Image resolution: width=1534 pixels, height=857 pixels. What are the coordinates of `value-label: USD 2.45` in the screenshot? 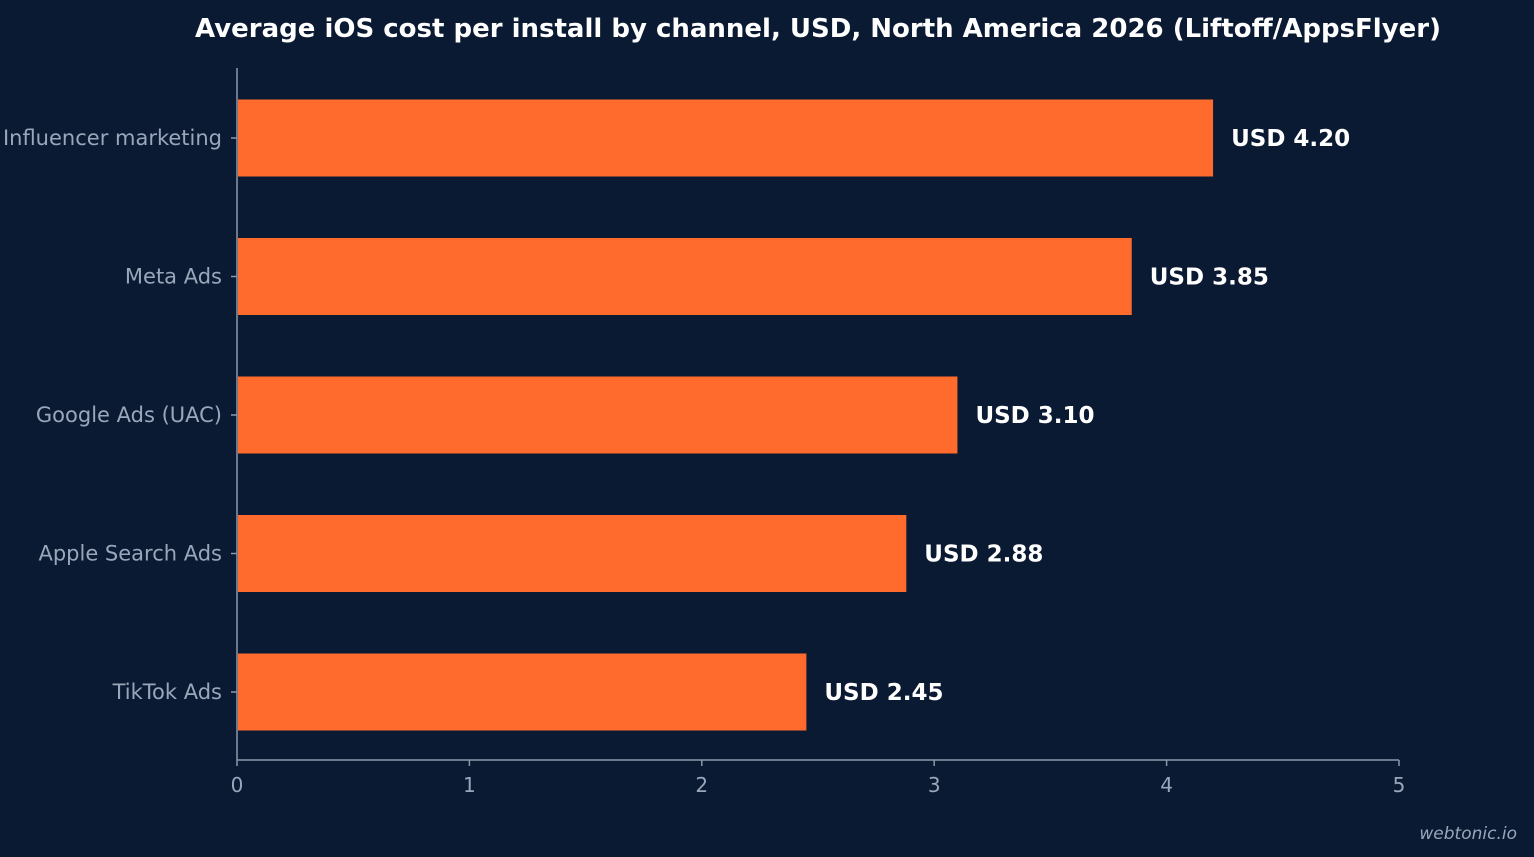 It's located at (883, 693).